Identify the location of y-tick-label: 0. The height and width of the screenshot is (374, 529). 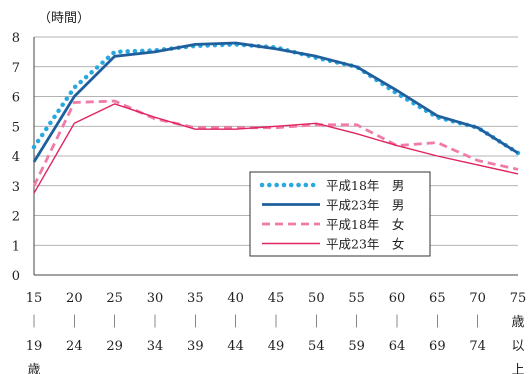
(16, 276).